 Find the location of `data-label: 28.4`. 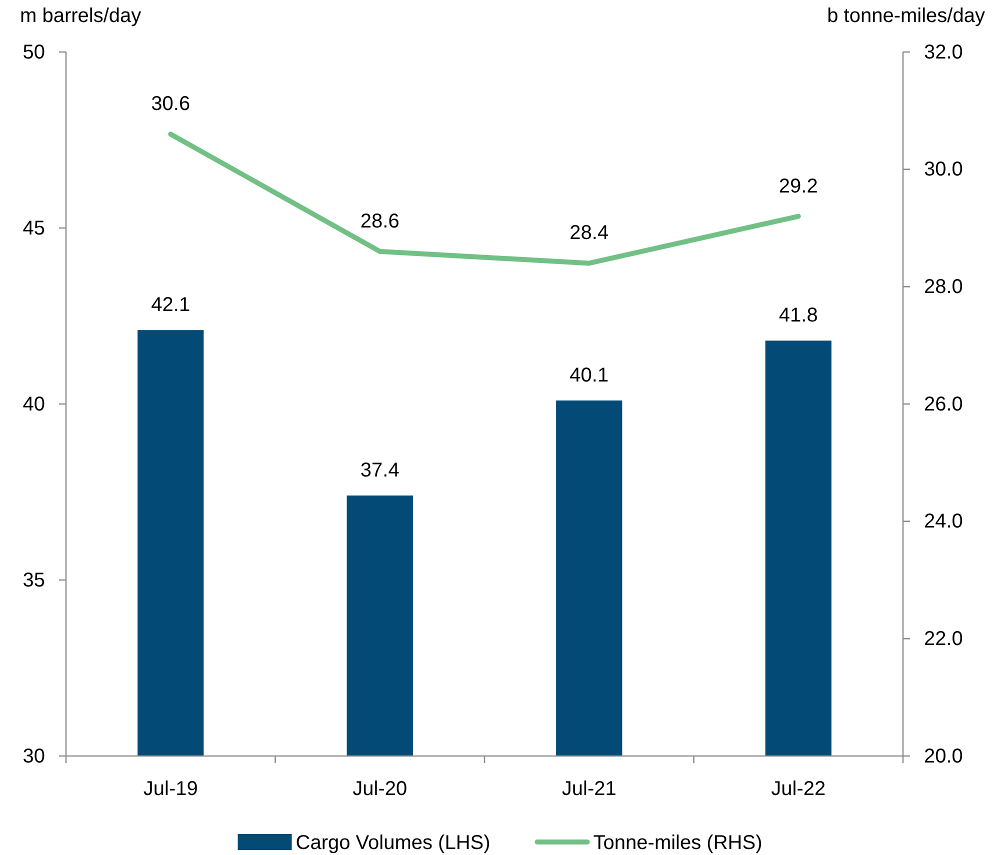

data-label: 28.4 is located at coordinates (589, 233).